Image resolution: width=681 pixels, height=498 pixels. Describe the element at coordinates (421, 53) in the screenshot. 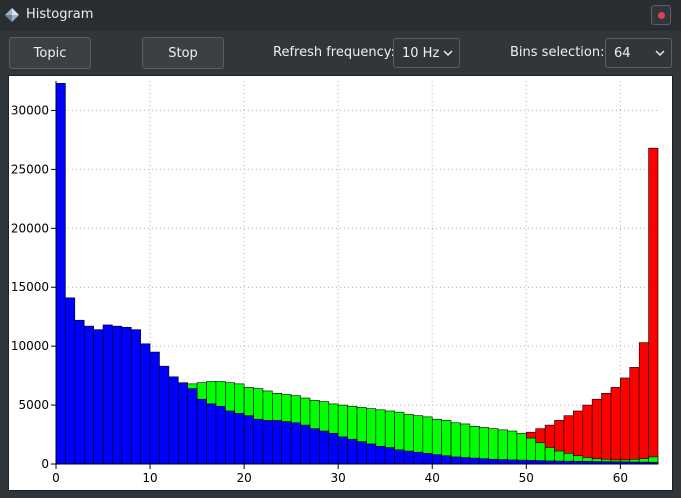

I see `refresh-frequency-value: 10 Hz` at that location.